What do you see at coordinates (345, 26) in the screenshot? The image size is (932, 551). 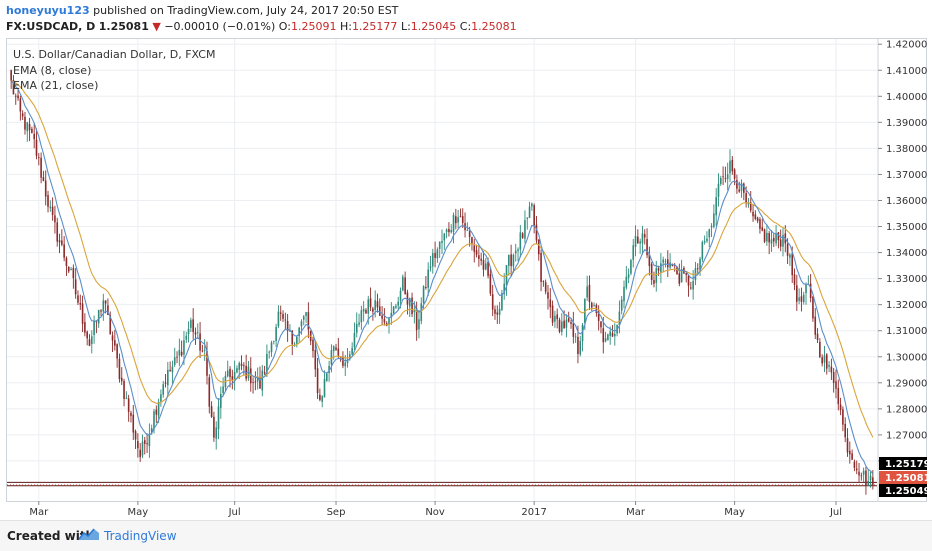 I see `ohlc-high-label: H:` at bounding box center [345, 26].